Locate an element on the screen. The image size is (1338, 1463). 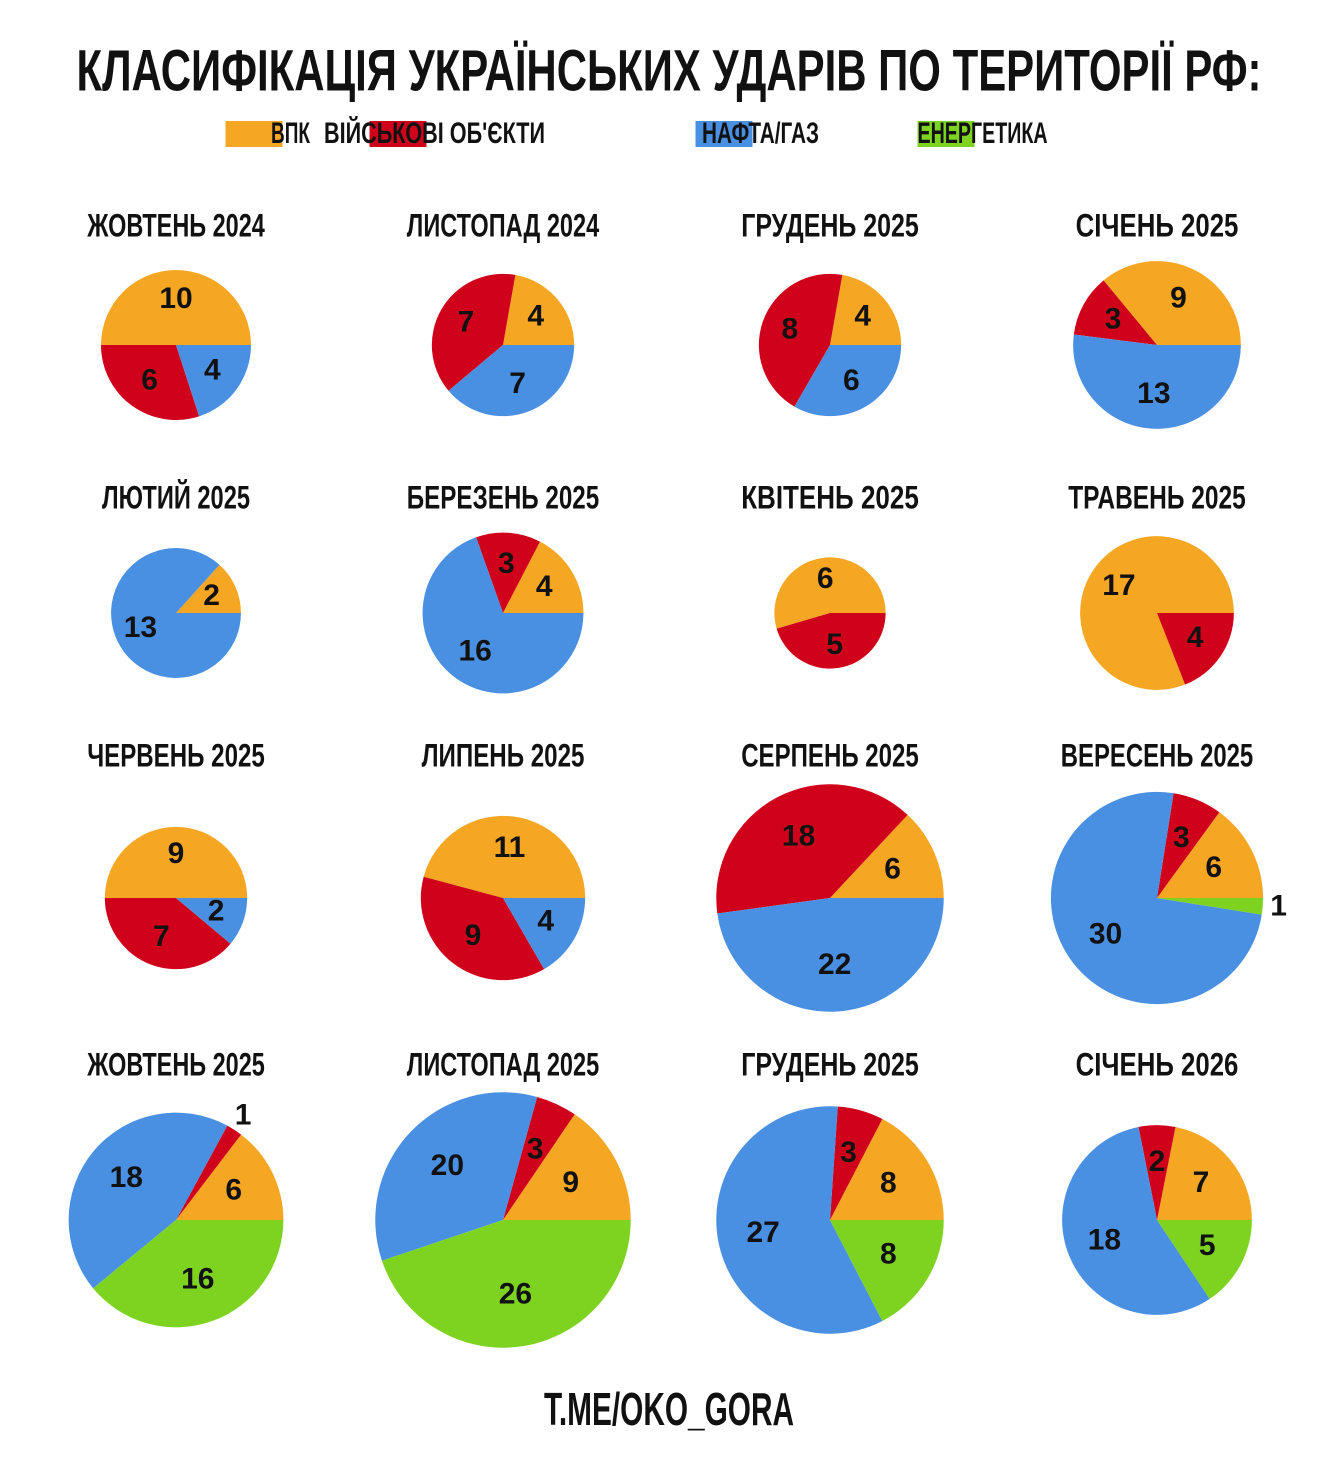
pie-title: СІЧЕНЬ 2025 is located at coordinates (1157, 225).